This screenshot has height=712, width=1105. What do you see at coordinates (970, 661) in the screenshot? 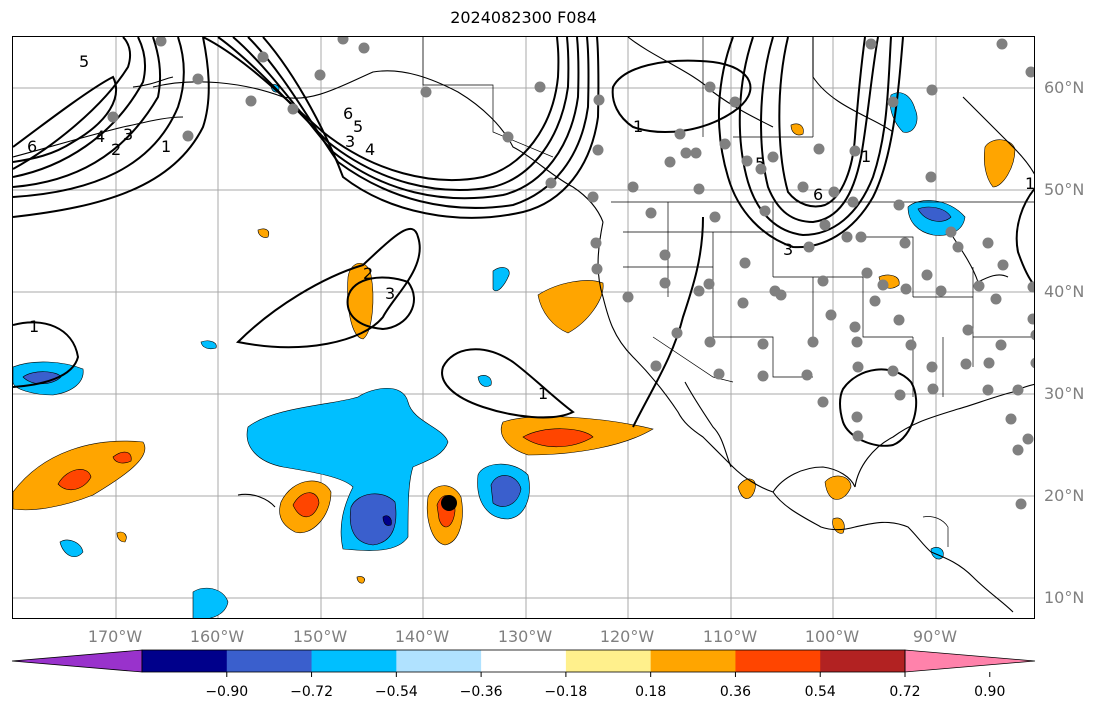
I see `colorbar-extend-max` at bounding box center [970, 661].